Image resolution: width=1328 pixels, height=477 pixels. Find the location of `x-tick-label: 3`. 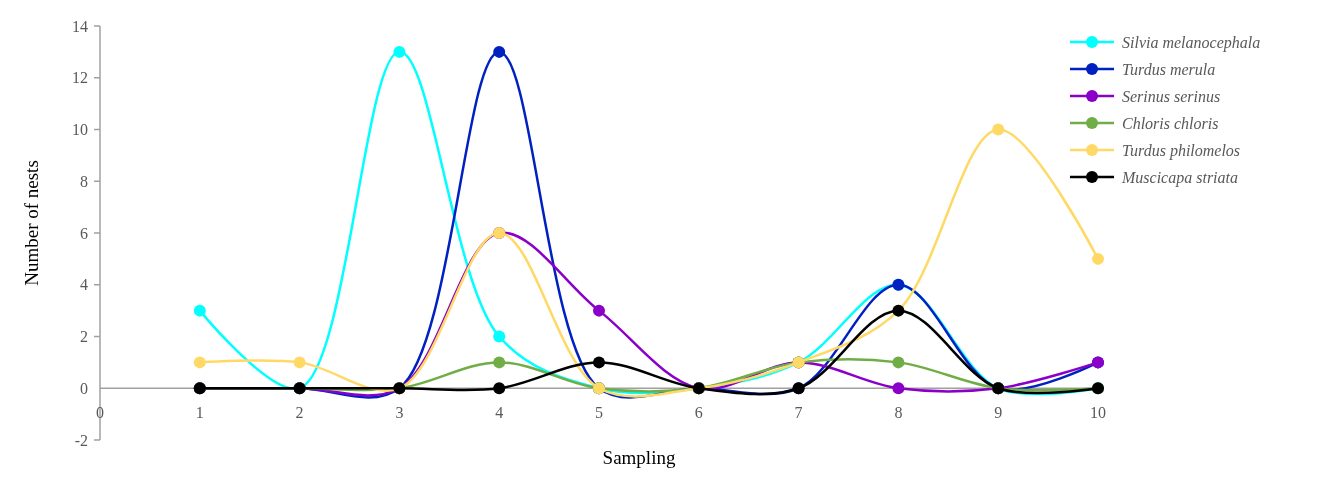

x-tick-label: 3 is located at coordinates (399, 413).